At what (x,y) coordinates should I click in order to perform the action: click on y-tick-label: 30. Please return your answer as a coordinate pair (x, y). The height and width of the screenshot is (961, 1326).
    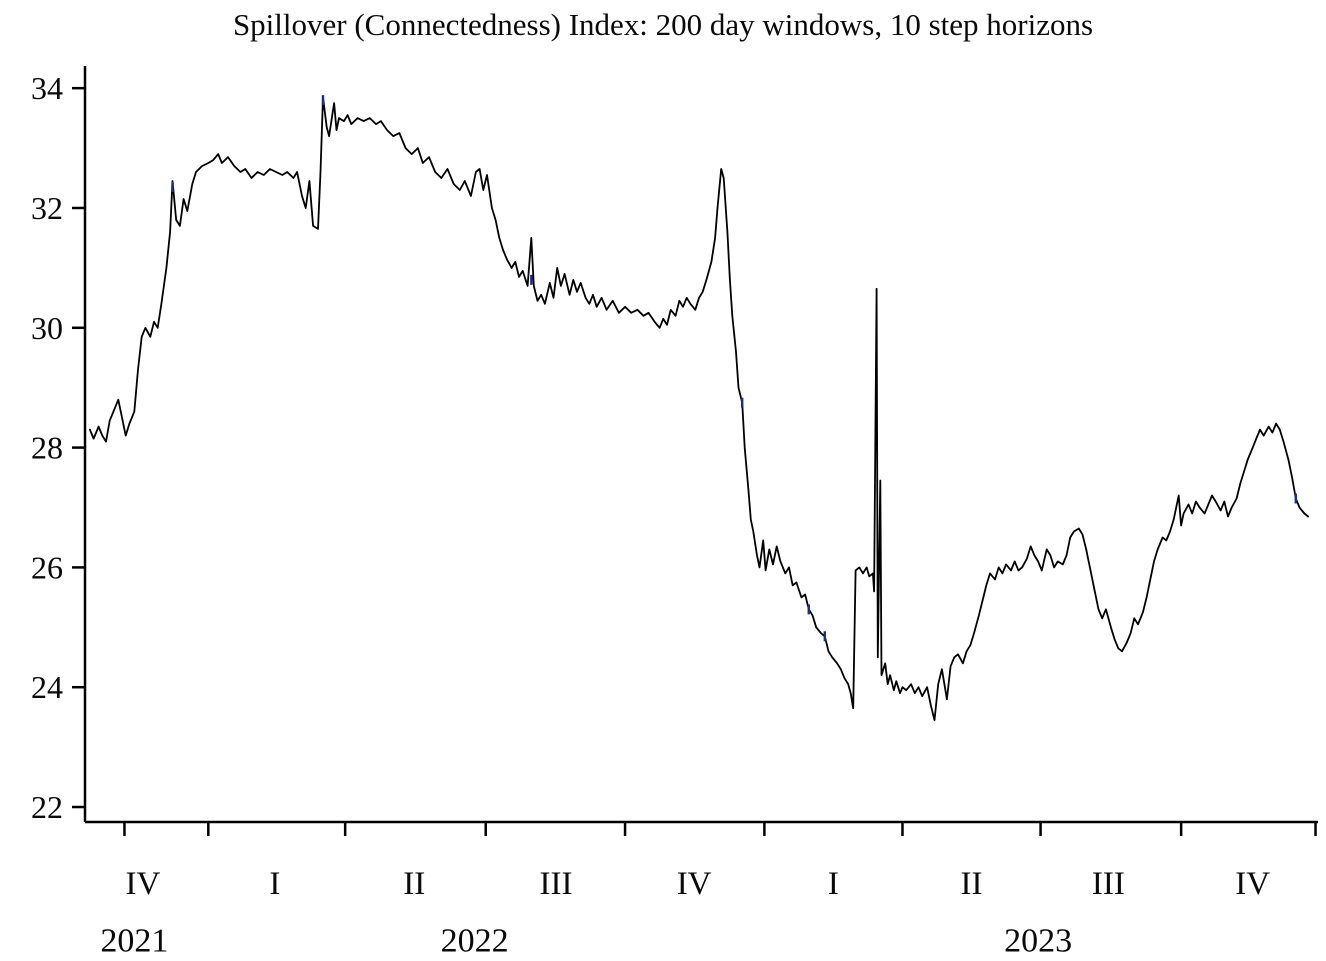
    Looking at the image, I should click on (47, 328).